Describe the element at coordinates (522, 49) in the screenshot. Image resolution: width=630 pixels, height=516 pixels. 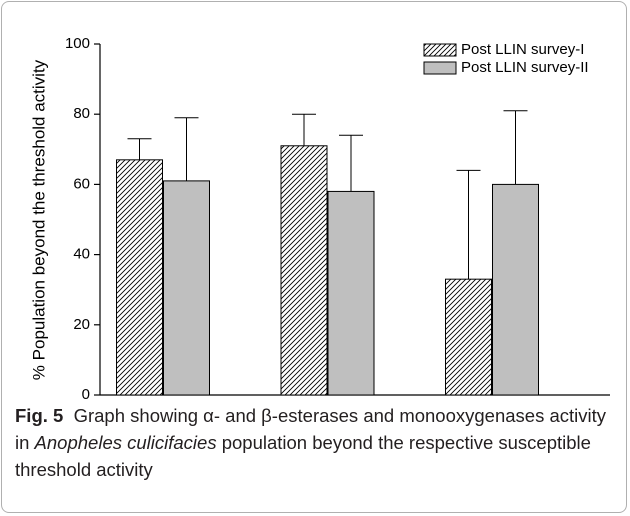
I see `legend-label: Post LLIN survey-I` at that location.